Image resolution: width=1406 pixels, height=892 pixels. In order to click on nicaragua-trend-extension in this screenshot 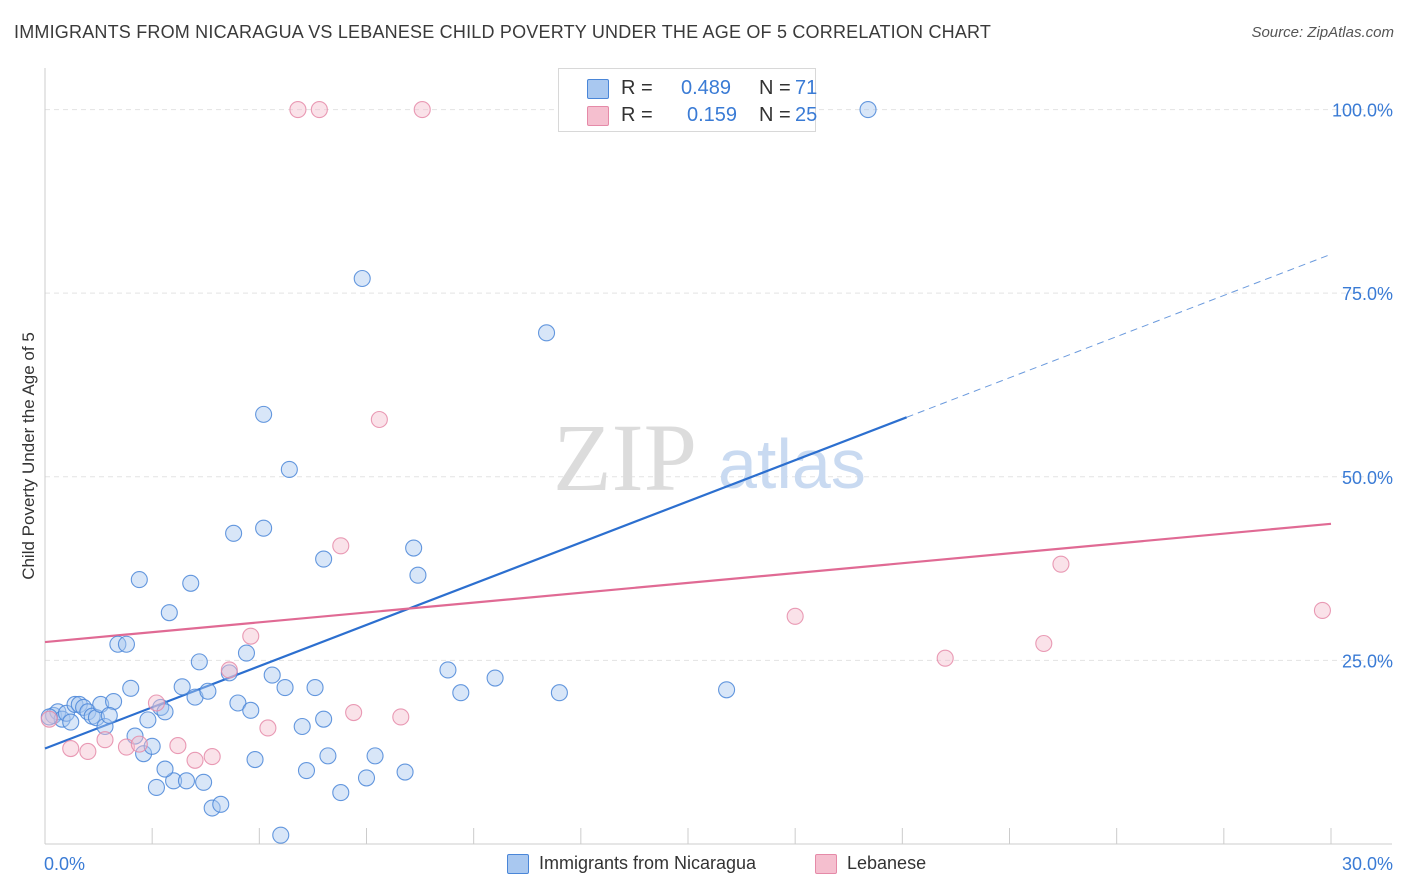, I will do `click(1119, 335)`.